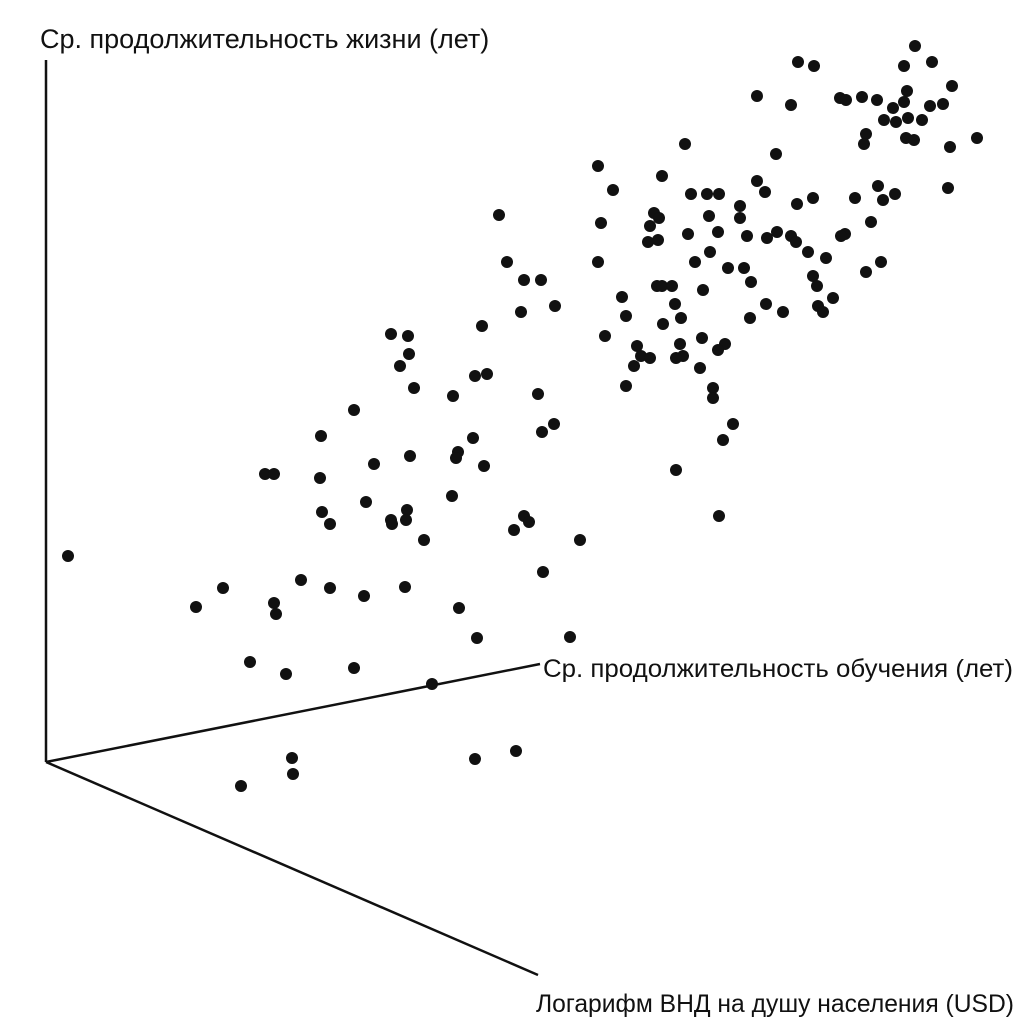 This screenshot has width=1024, height=1024. Describe the element at coordinates (292, 868) in the screenshot. I see `x-axis` at that location.